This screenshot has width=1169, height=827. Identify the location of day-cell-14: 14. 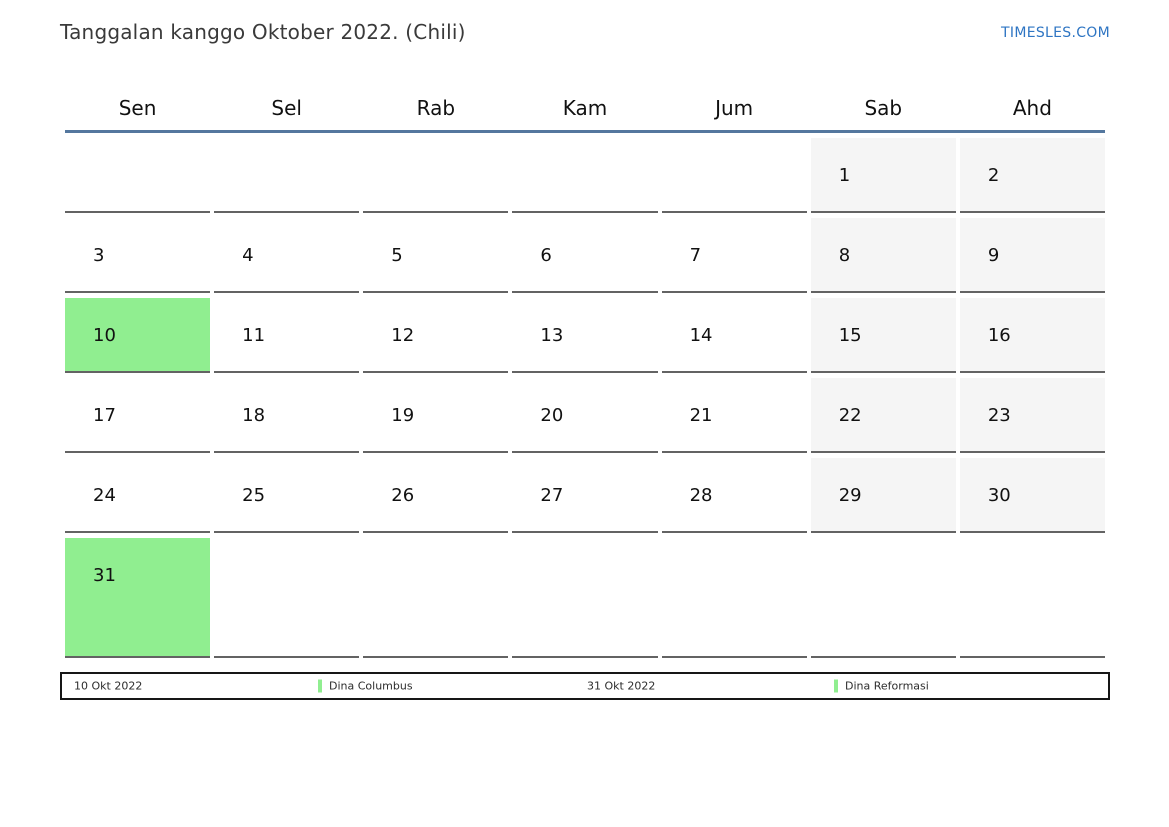
(734, 335).